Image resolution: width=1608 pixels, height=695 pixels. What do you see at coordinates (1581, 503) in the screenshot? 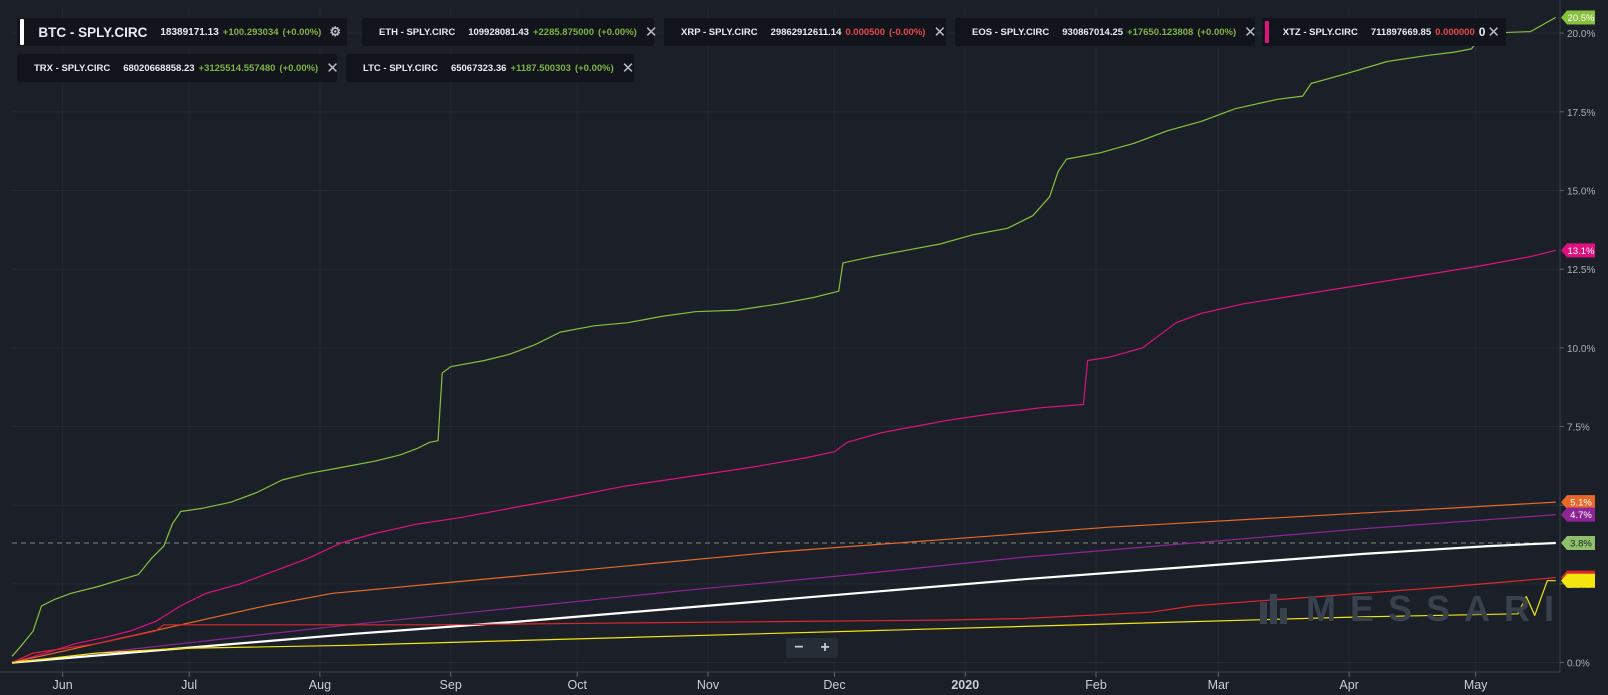
I see `end-tag-label: 5.1%` at bounding box center [1581, 503].